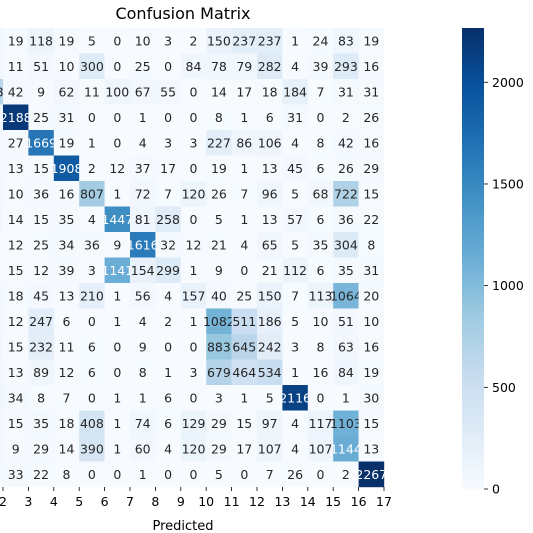 The image size is (533, 533). What do you see at coordinates (219, 244) in the screenshot?
I see `cell-value: 21` at bounding box center [219, 244].